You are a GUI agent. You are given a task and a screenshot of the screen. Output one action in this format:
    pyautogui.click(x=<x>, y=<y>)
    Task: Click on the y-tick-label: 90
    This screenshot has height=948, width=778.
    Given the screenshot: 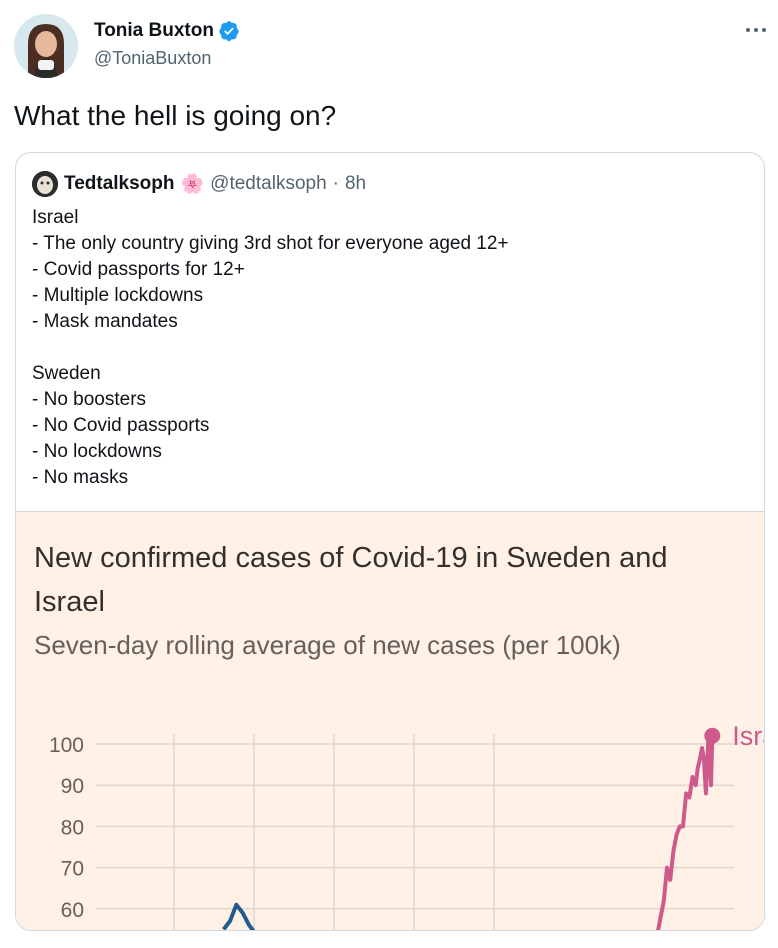 What is the action you would take?
    pyautogui.click(x=72, y=786)
    